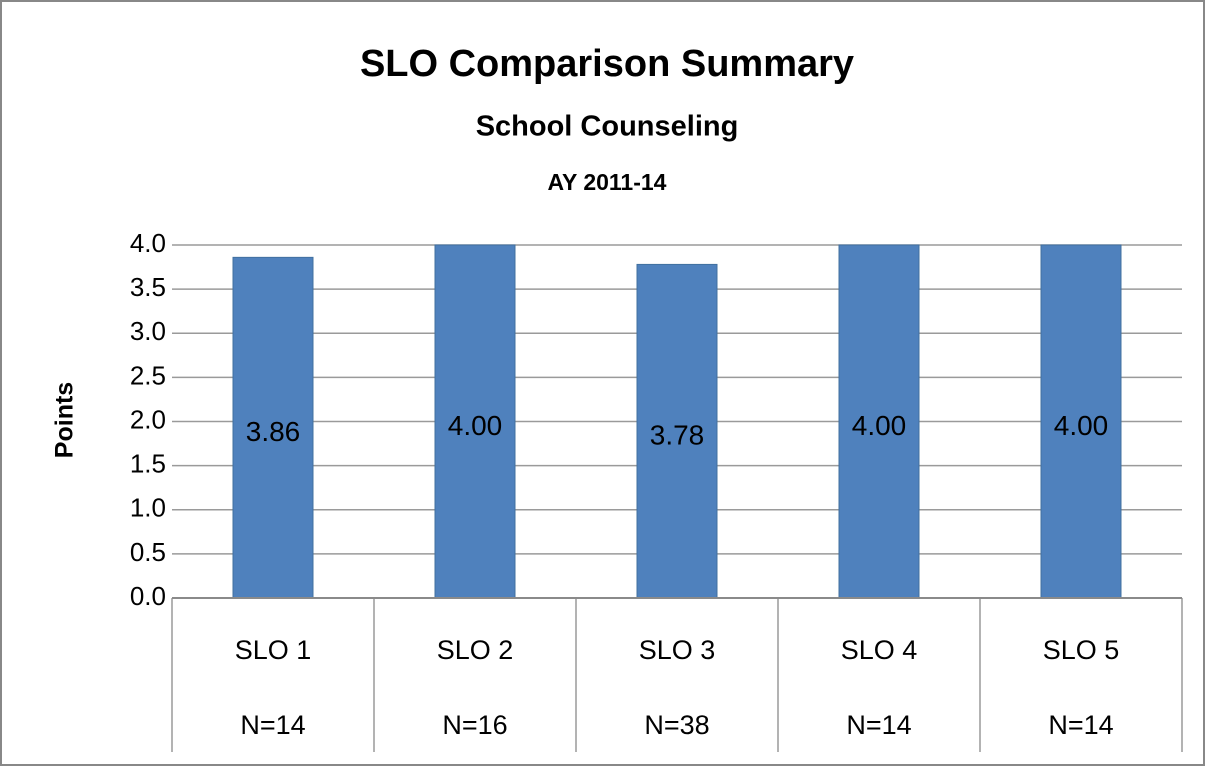 This screenshot has width=1205, height=766. I want to click on y-tick-label: 0.5, so click(148, 552).